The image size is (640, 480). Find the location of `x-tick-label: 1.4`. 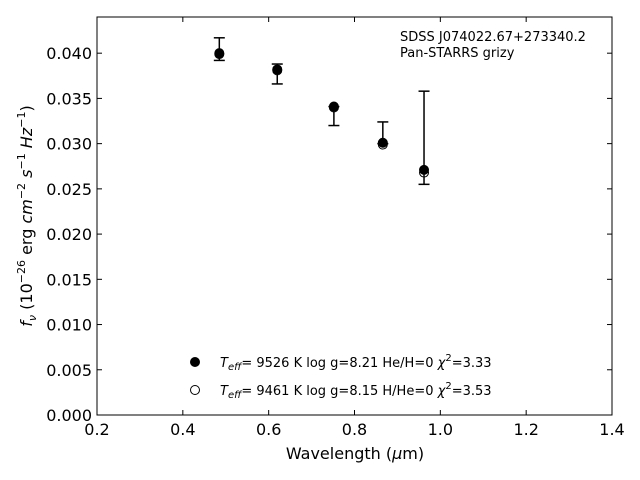

x-tick-label: 1.4 is located at coordinates (611, 429).